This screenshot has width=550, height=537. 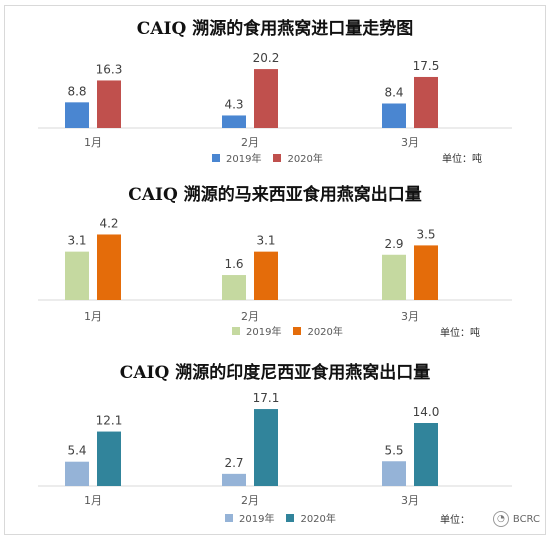 I want to click on watermark-text: BCRC, so click(x=526, y=519).